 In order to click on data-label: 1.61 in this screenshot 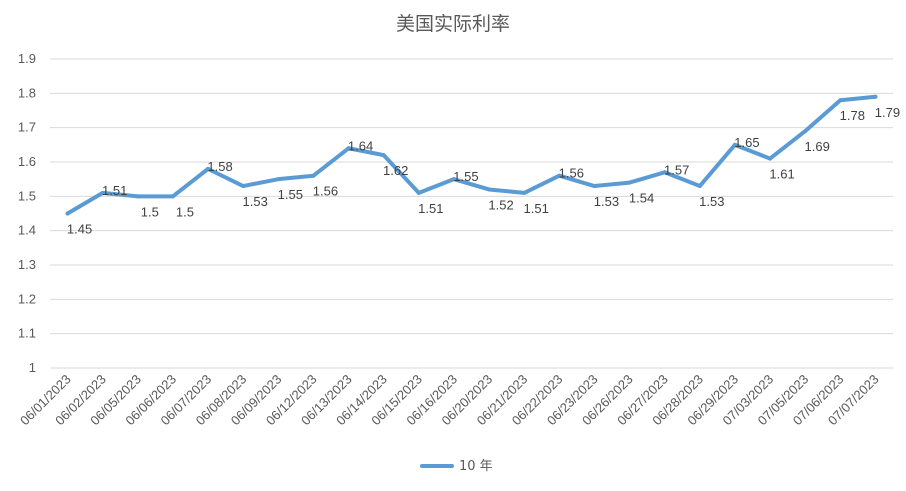, I will do `click(781, 174)`.